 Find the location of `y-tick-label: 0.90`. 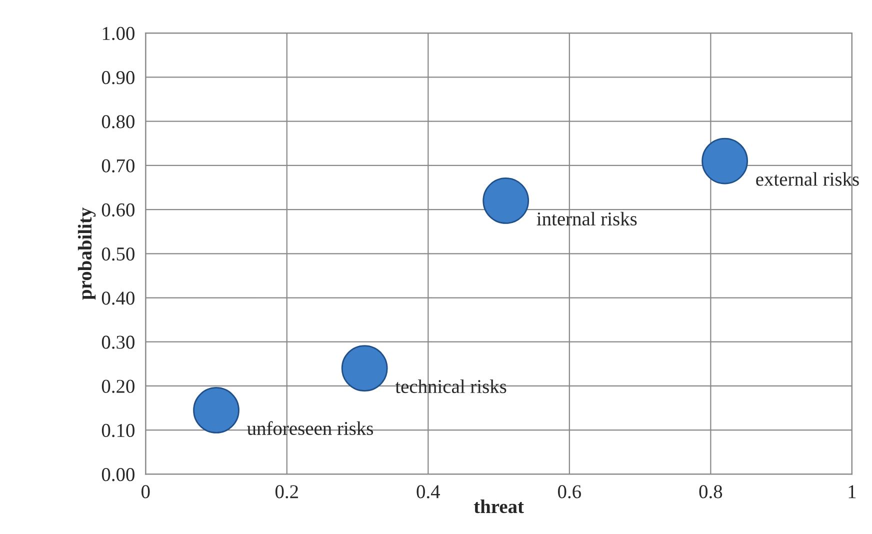

y-tick-label: 0.90 is located at coordinates (118, 77).